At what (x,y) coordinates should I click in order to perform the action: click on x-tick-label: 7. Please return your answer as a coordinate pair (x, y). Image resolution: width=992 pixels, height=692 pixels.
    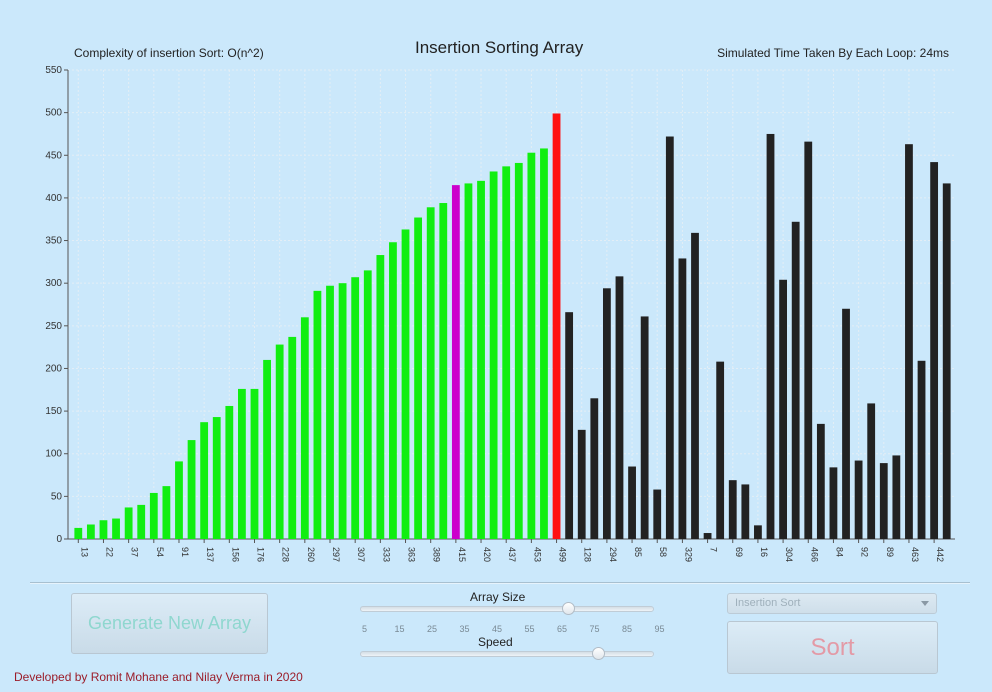
    Looking at the image, I should click on (714, 549).